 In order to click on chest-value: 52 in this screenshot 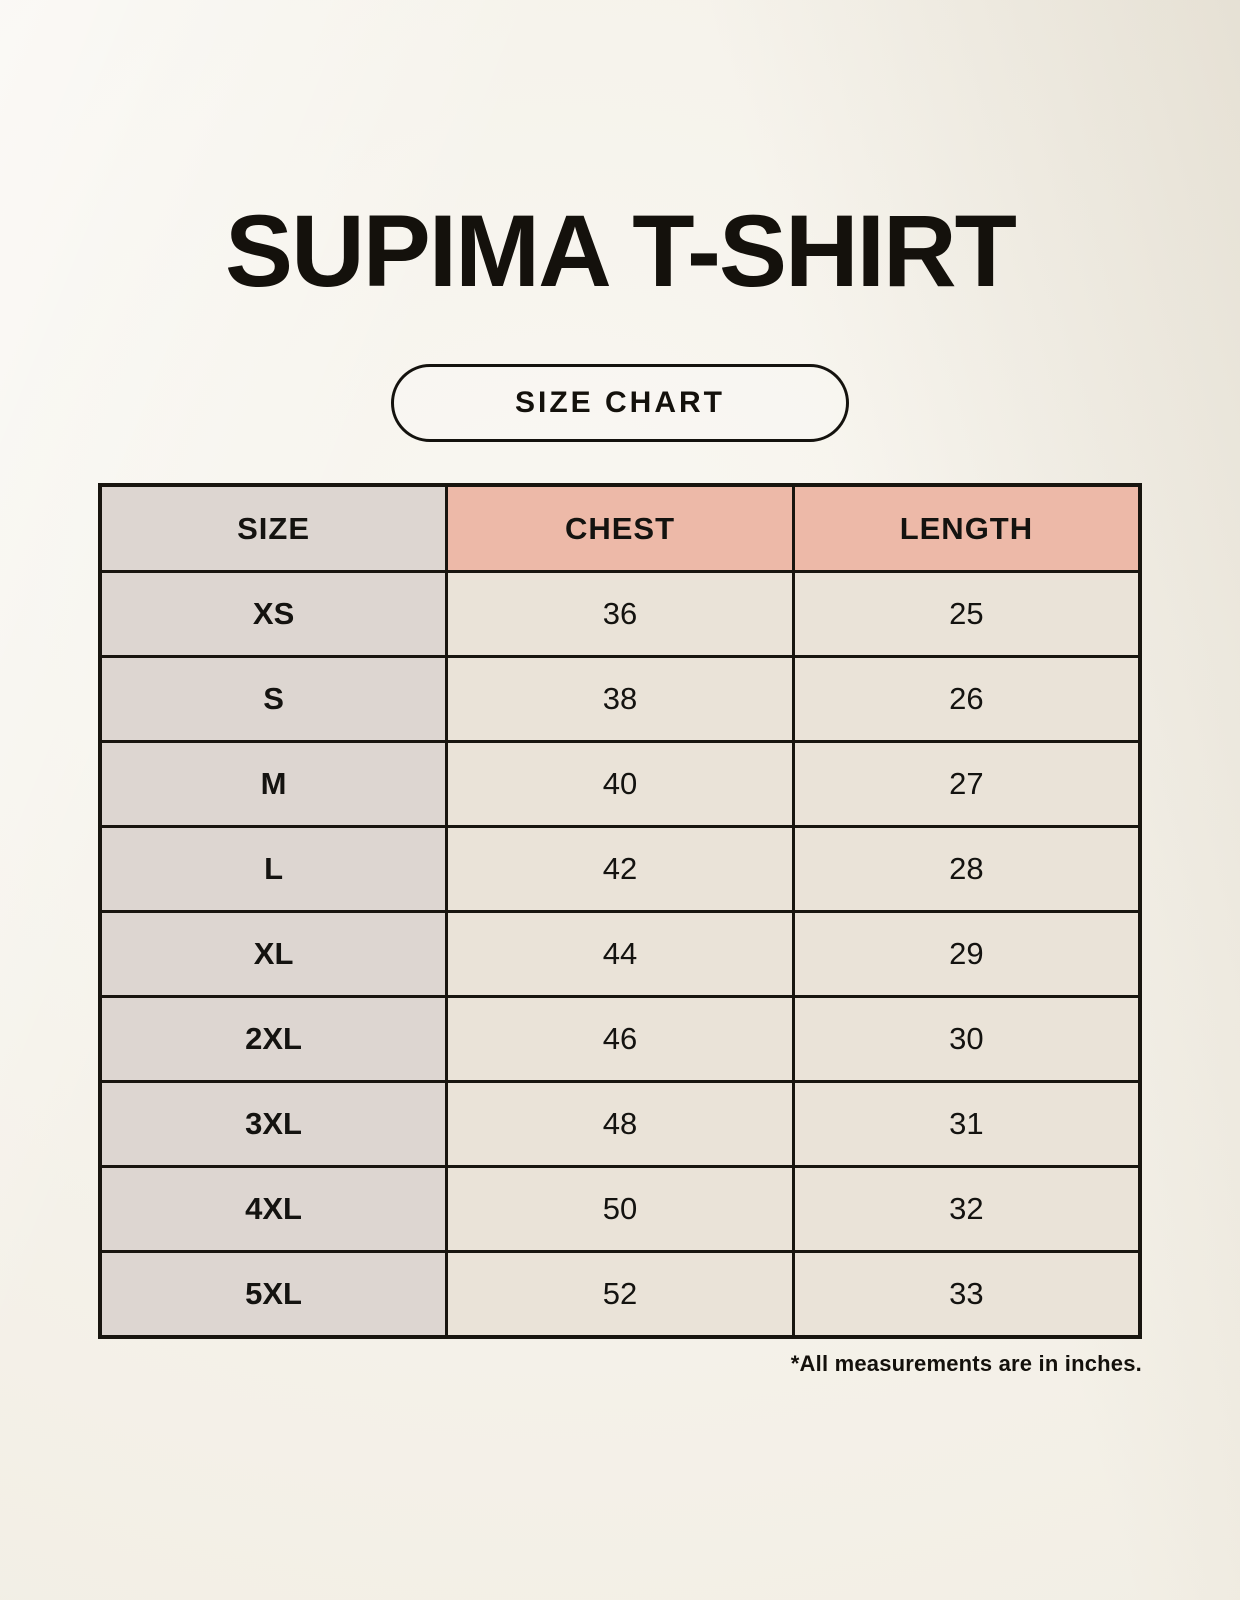, I will do `click(620, 1294)`.